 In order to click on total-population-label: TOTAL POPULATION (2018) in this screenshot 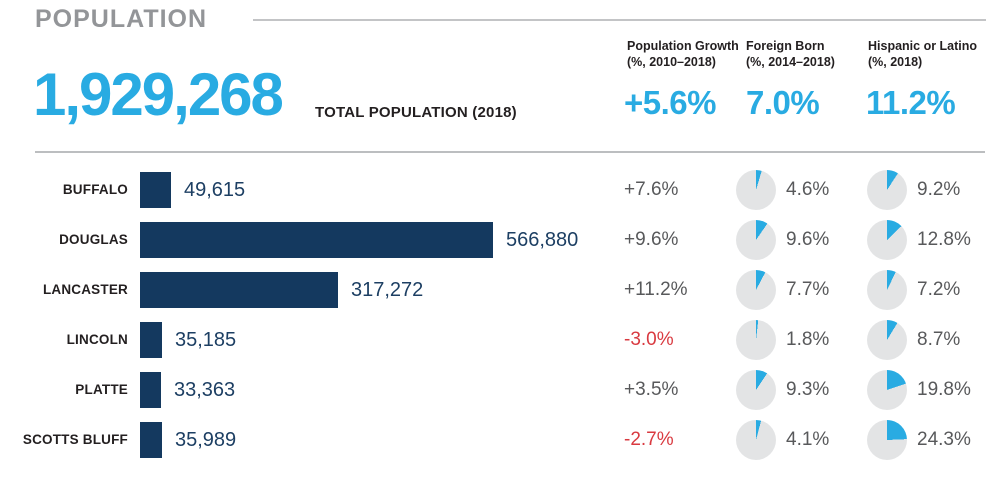, I will do `click(416, 112)`.